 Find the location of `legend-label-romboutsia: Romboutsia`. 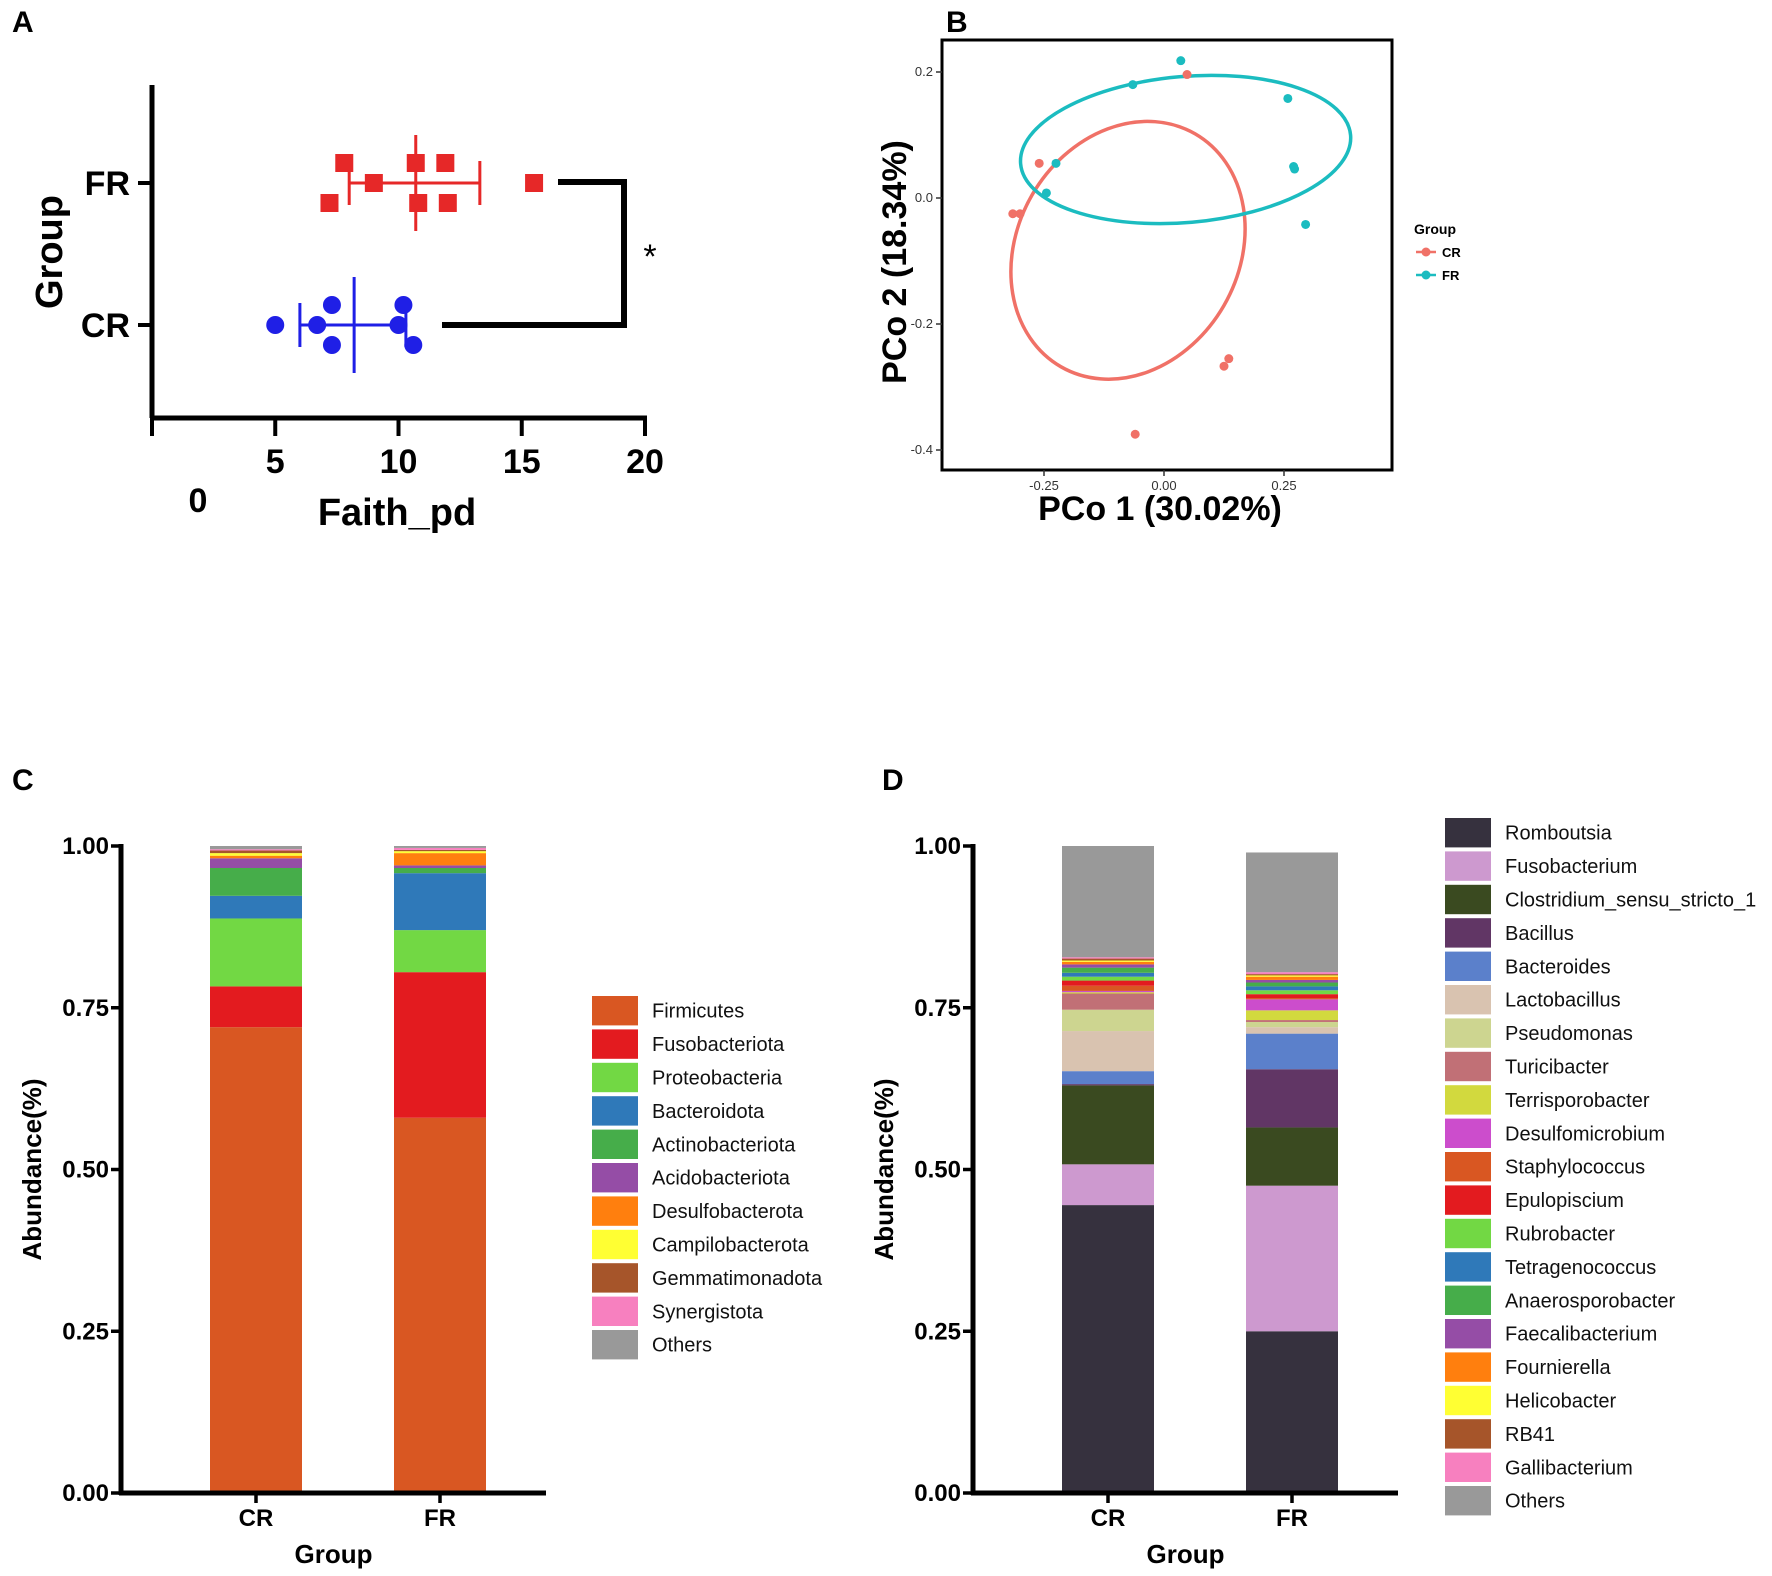

legend-label-romboutsia: Romboutsia is located at coordinates (1559, 834).